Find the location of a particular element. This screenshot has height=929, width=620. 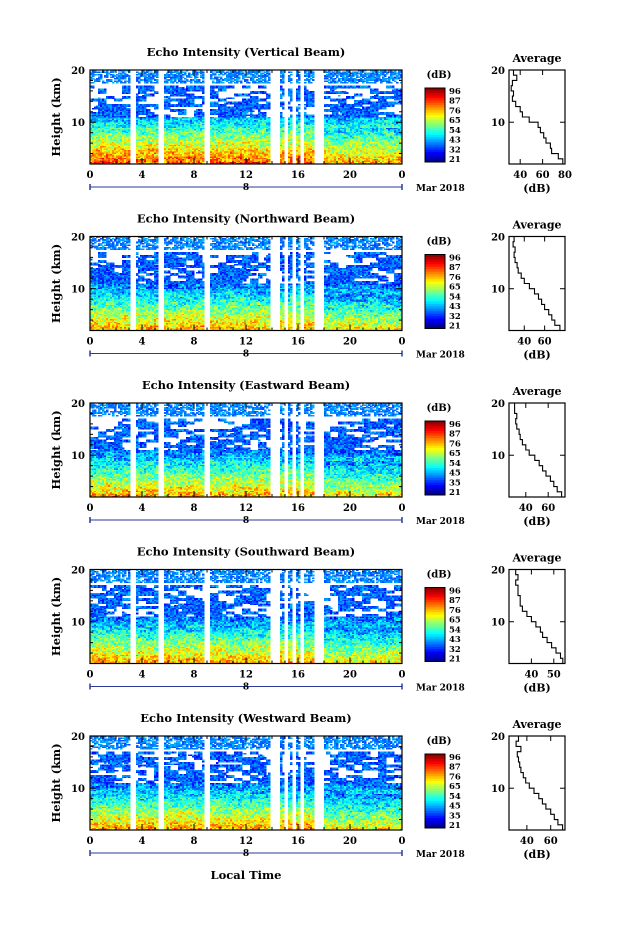

y-axis-label: Height (km) is located at coordinates (56, 116).